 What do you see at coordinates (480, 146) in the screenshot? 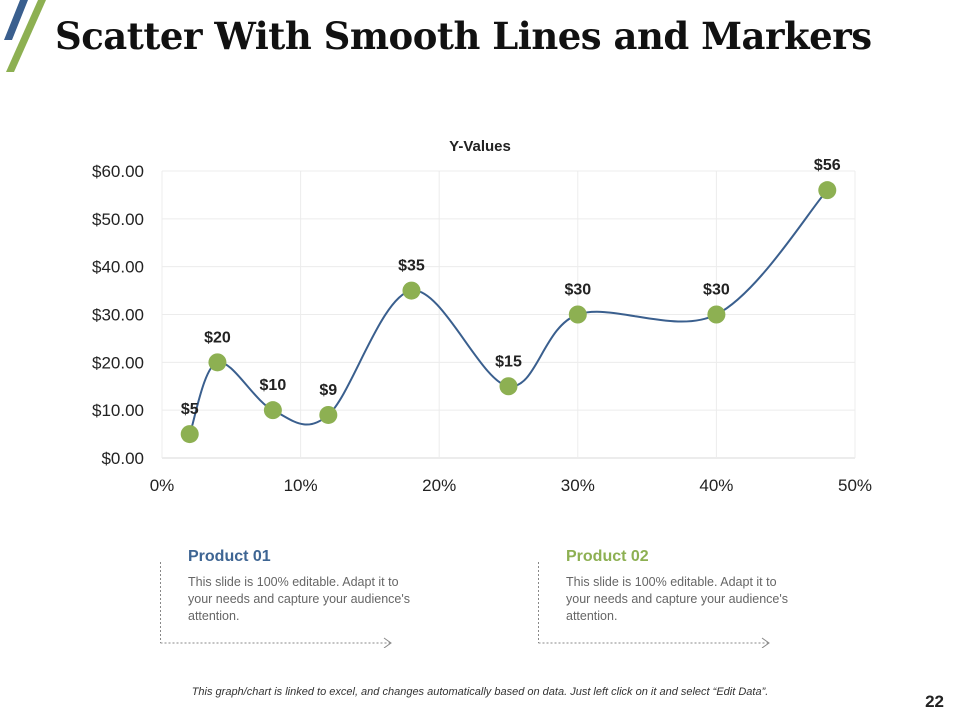
I see `chart-title: Y-Values` at bounding box center [480, 146].